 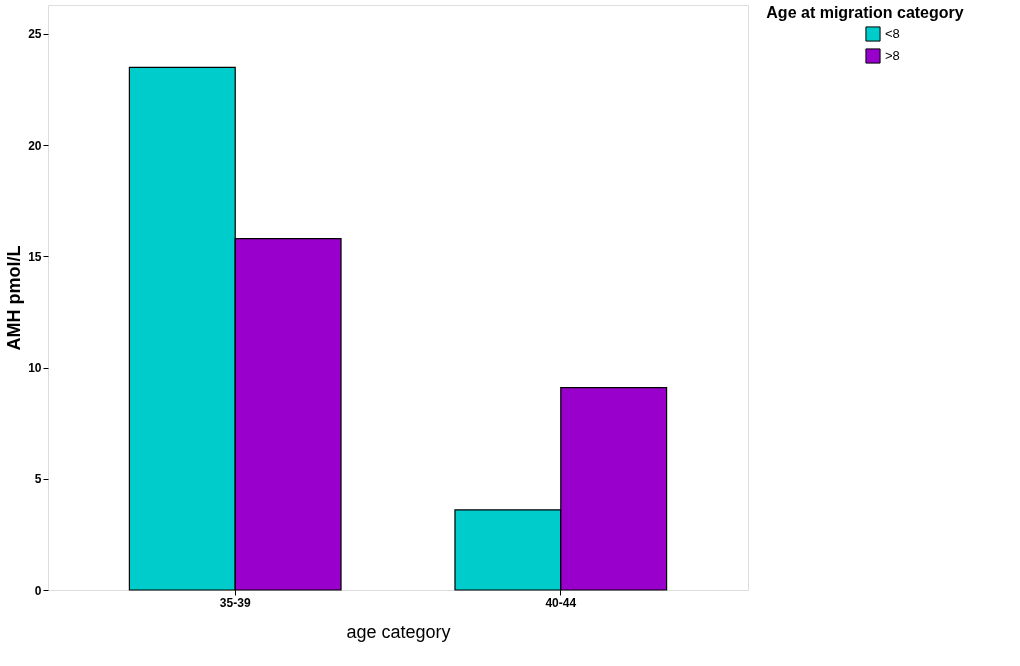 What do you see at coordinates (561, 602) in the screenshot?
I see `x-tick-label: 40-44` at bounding box center [561, 602].